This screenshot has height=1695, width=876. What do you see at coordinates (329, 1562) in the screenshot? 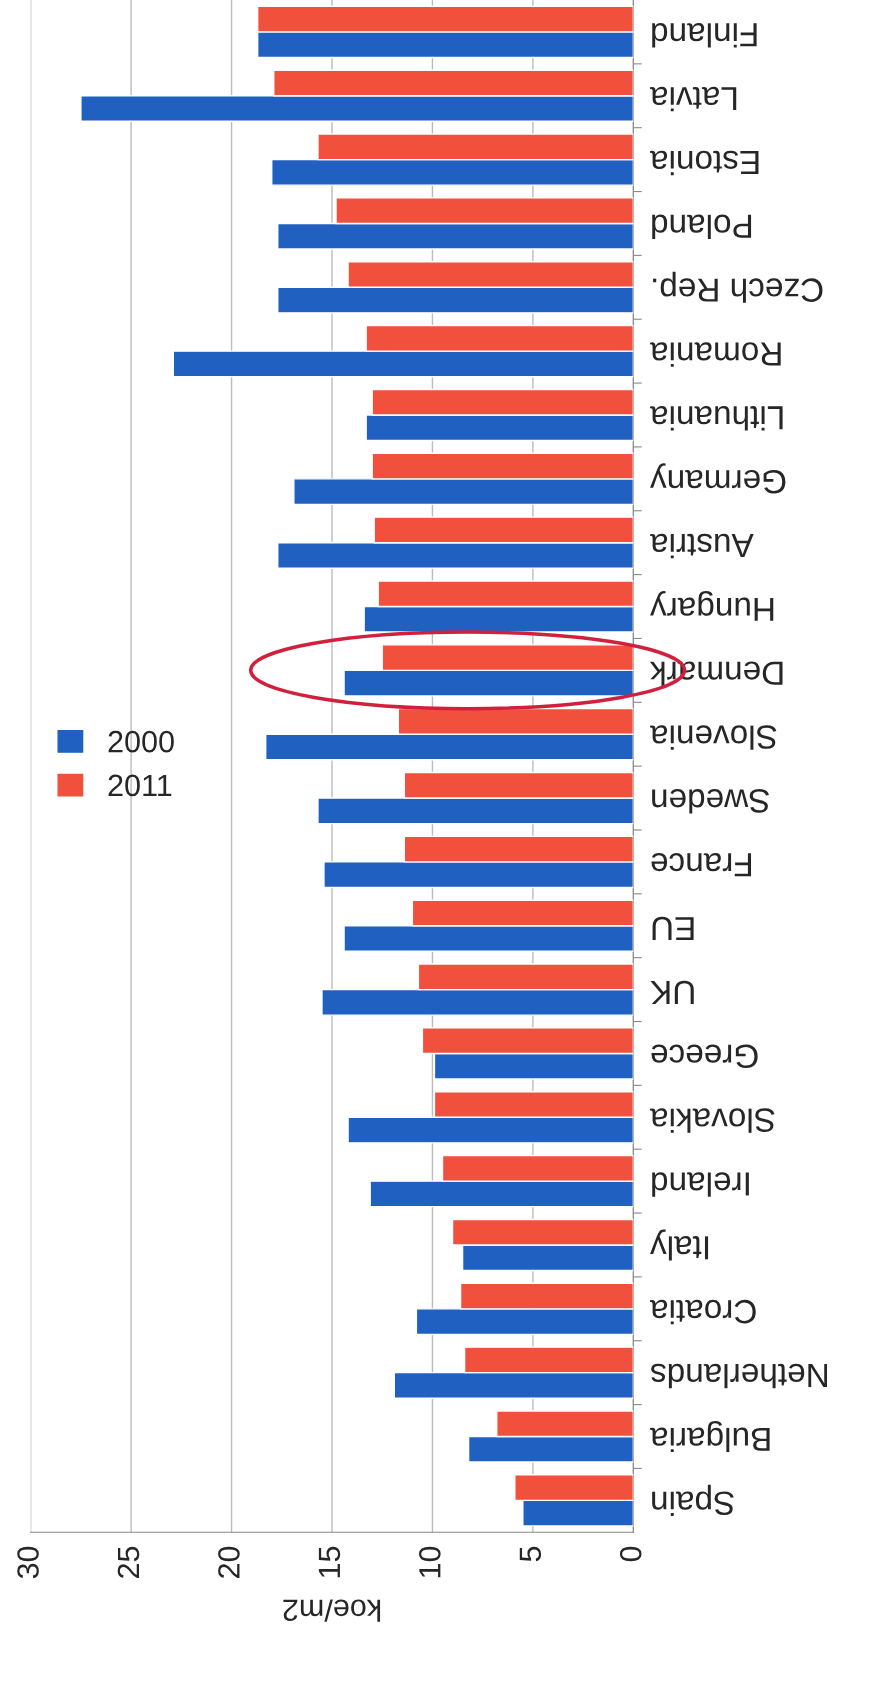
I see `x-tick-label: 15` at bounding box center [329, 1562].